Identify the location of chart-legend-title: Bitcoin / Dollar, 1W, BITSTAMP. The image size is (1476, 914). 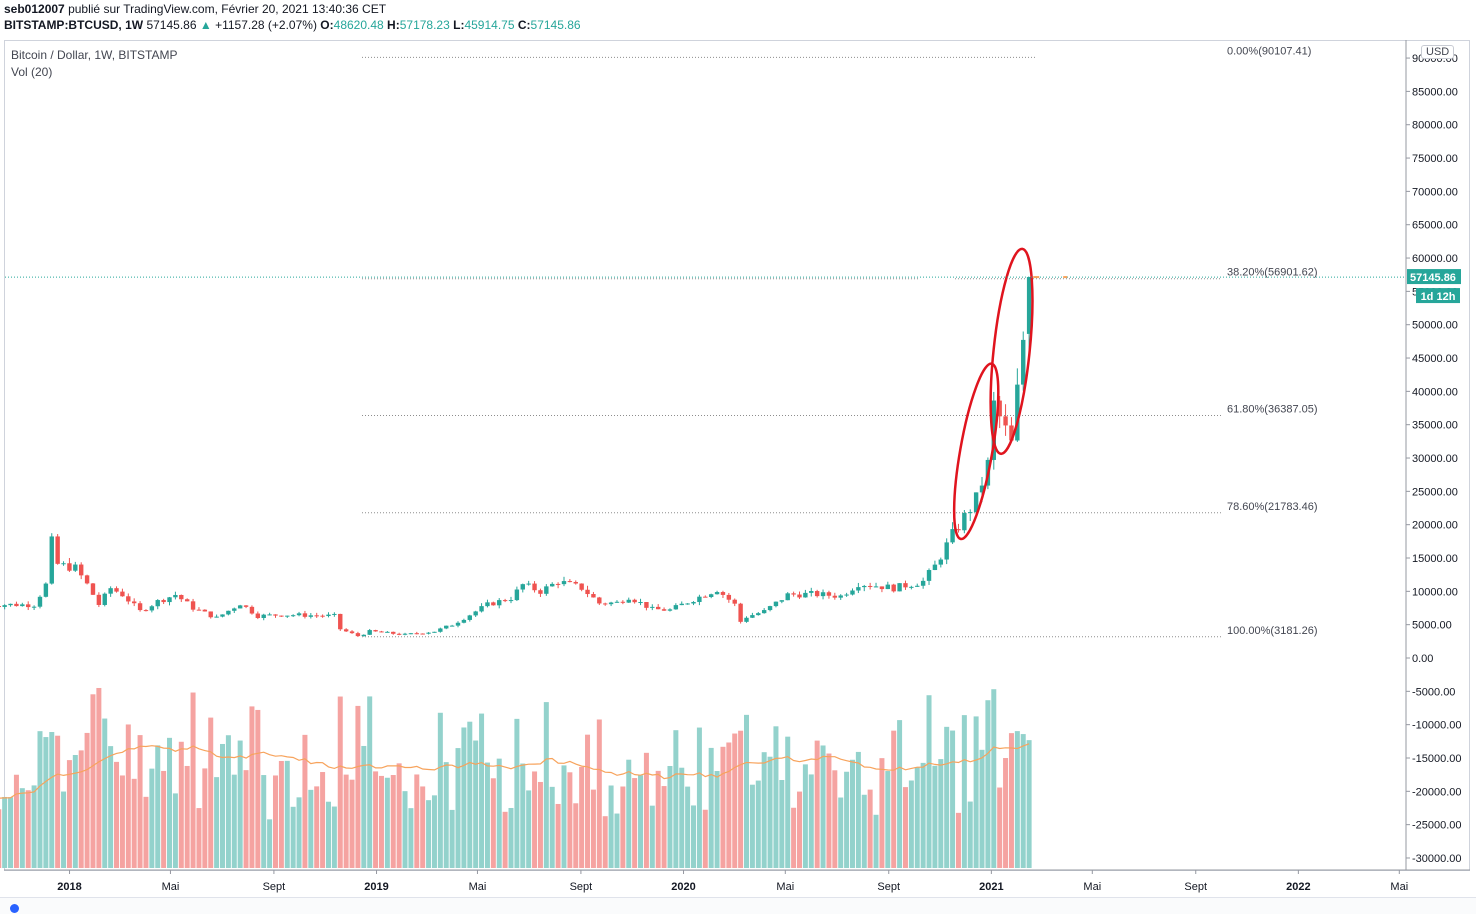
(94, 55).